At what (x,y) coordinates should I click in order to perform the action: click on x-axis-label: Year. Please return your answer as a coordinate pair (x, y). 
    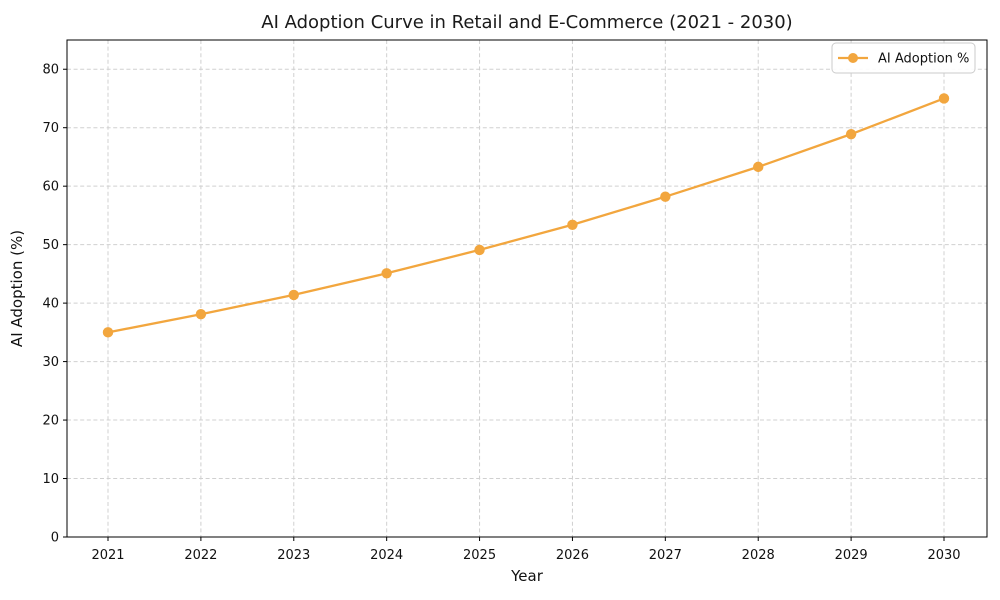
    Looking at the image, I should click on (527, 576).